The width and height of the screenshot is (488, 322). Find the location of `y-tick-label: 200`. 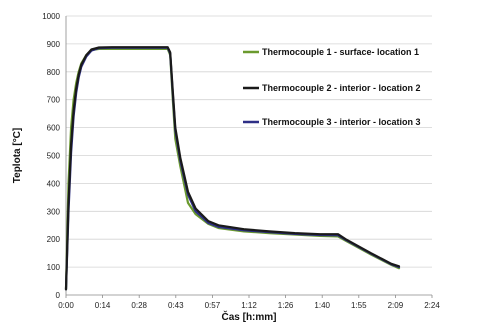

y-tick-label: 200 is located at coordinates (54, 239).